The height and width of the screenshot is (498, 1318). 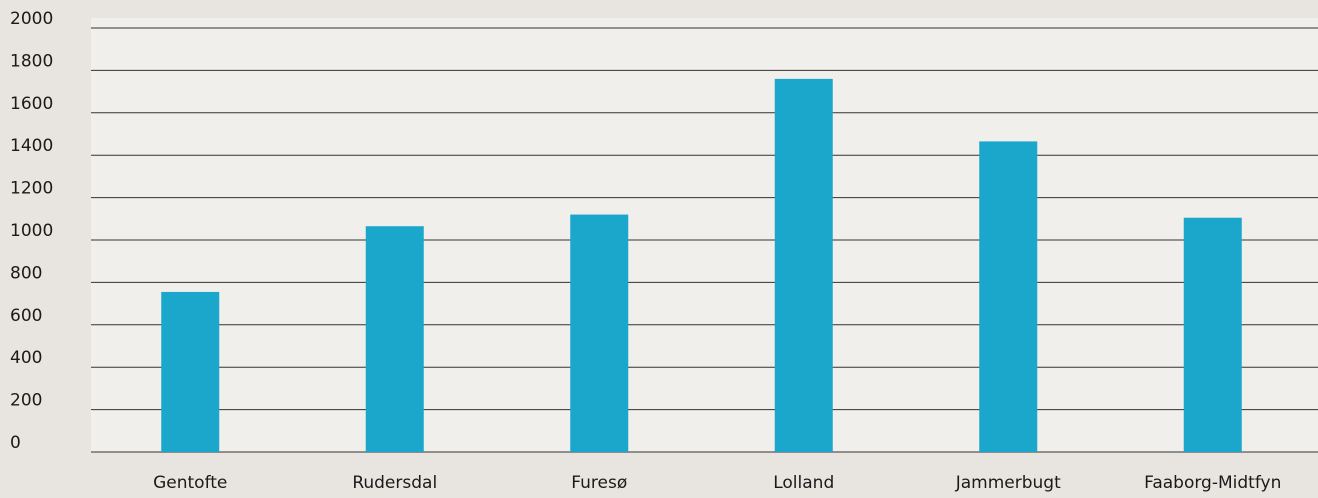 What do you see at coordinates (1212, 483) in the screenshot?
I see `x-category-label: Faaborg-Midtfyn` at bounding box center [1212, 483].